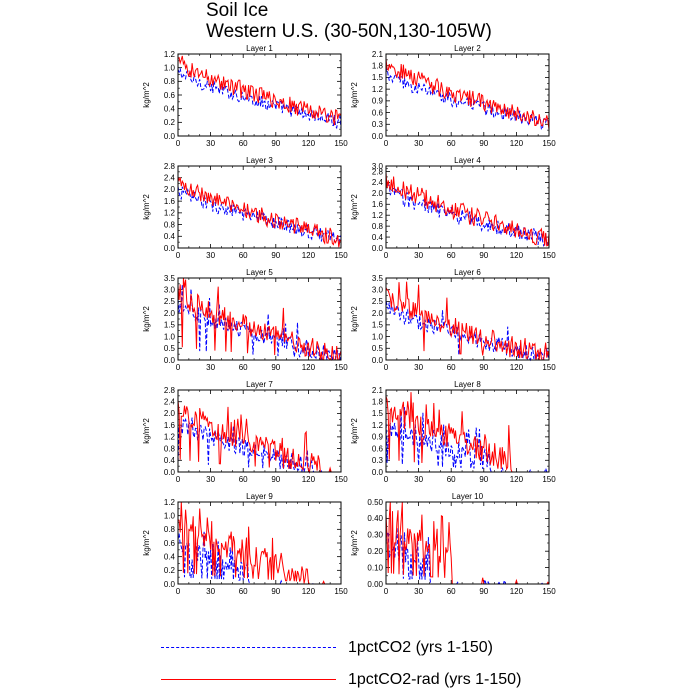 Image resolution: width=700 pixels, height=700 pixels. What do you see at coordinates (170, 108) in the screenshot?
I see `ytick-label: 0.4` at bounding box center [170, 108].